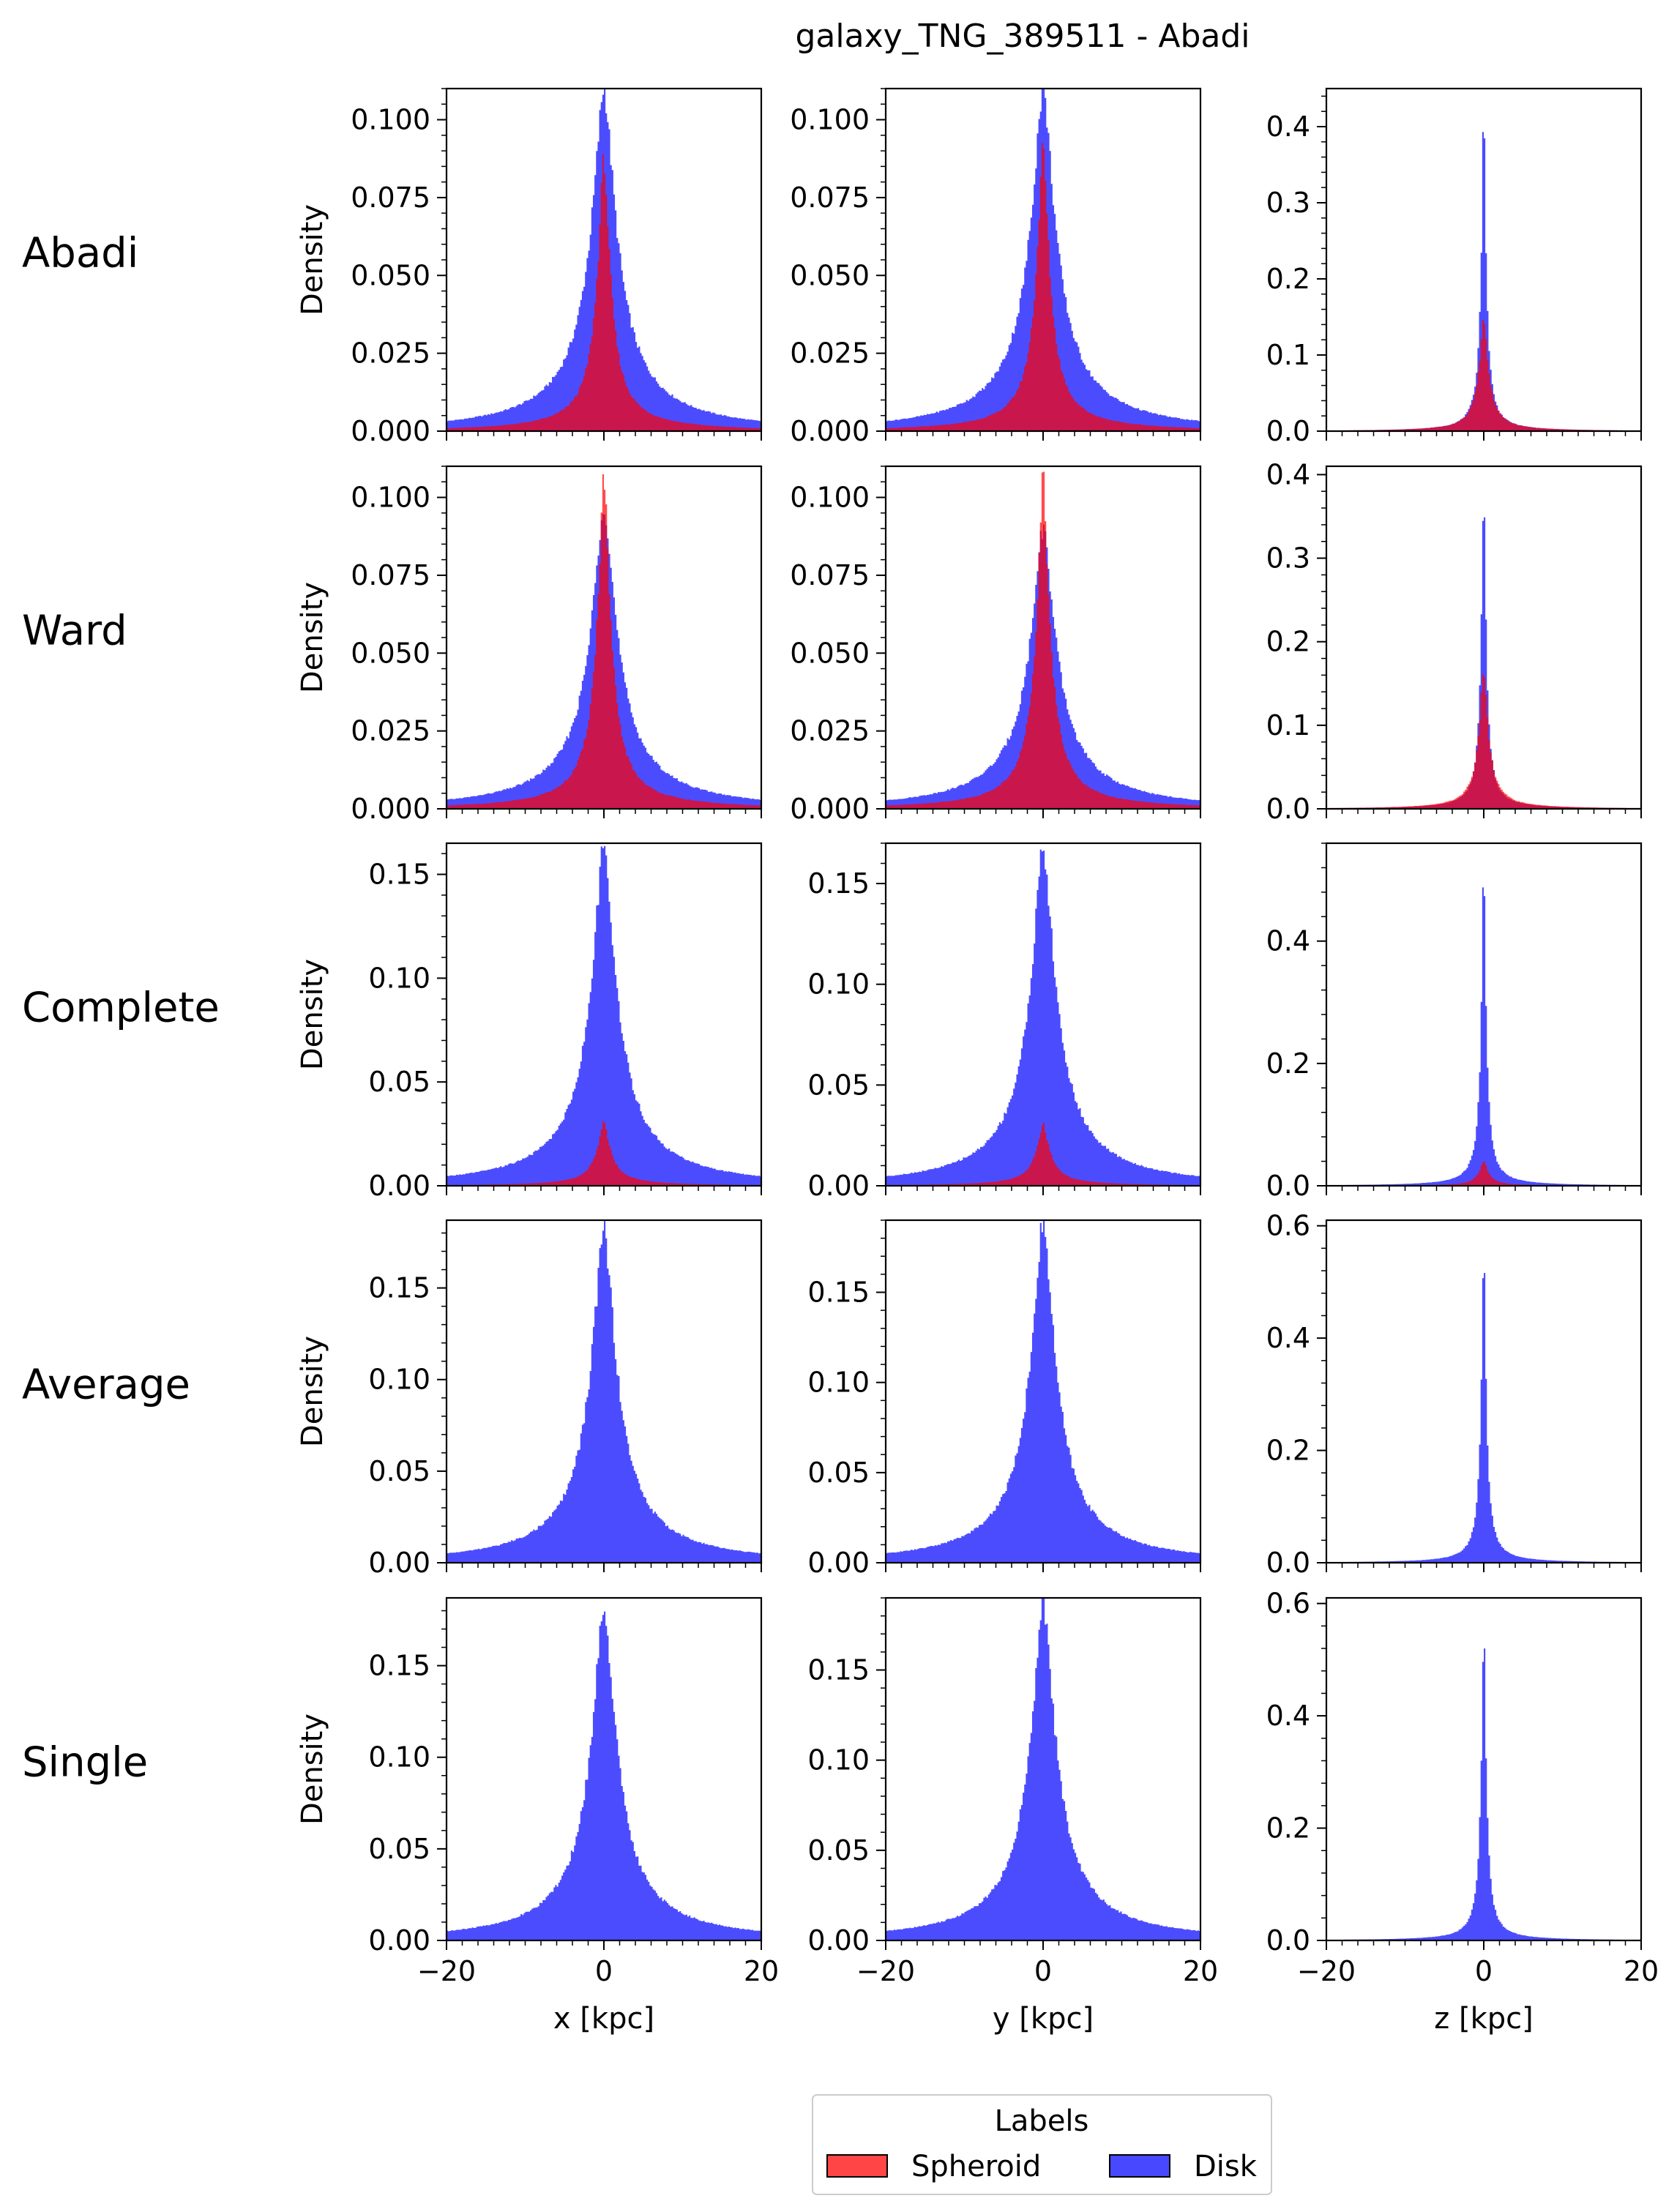  I want to click on panel-single-y-ytick-label: 0.00, so click(838, 1941).